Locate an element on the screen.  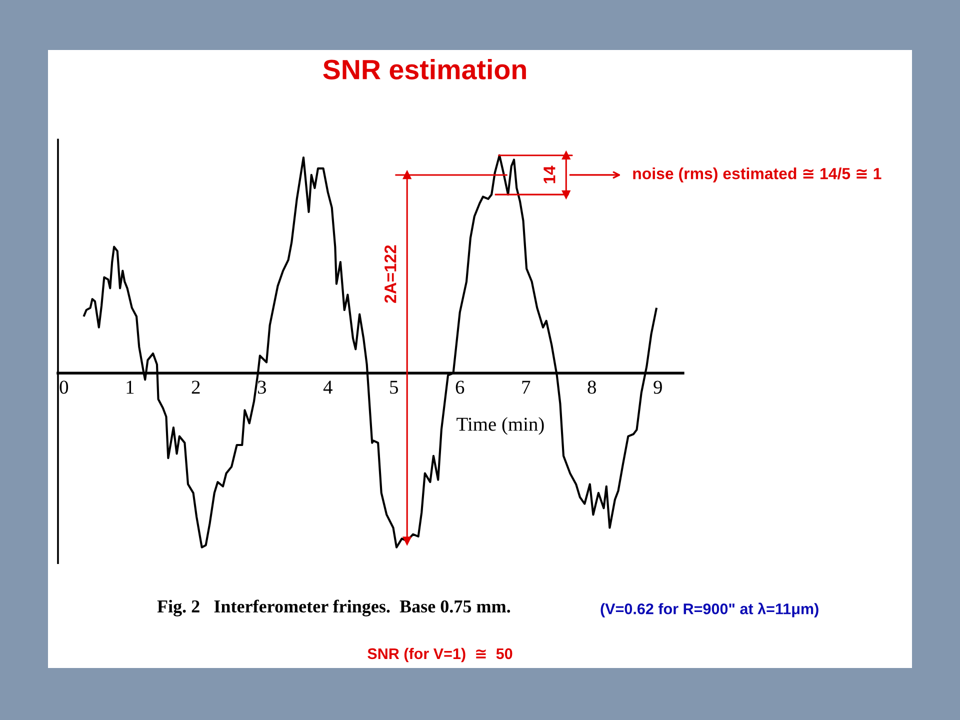
x-tick-label: 2 is located at coordinates (196, 387).